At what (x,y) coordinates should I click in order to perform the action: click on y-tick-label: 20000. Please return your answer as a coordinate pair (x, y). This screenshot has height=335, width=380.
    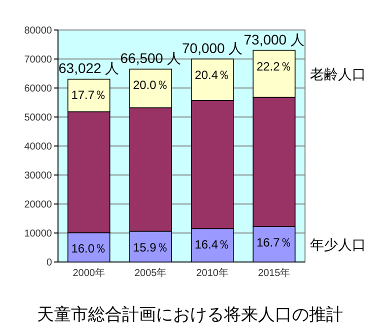
    Looking at the image, I should click on (38, 205).